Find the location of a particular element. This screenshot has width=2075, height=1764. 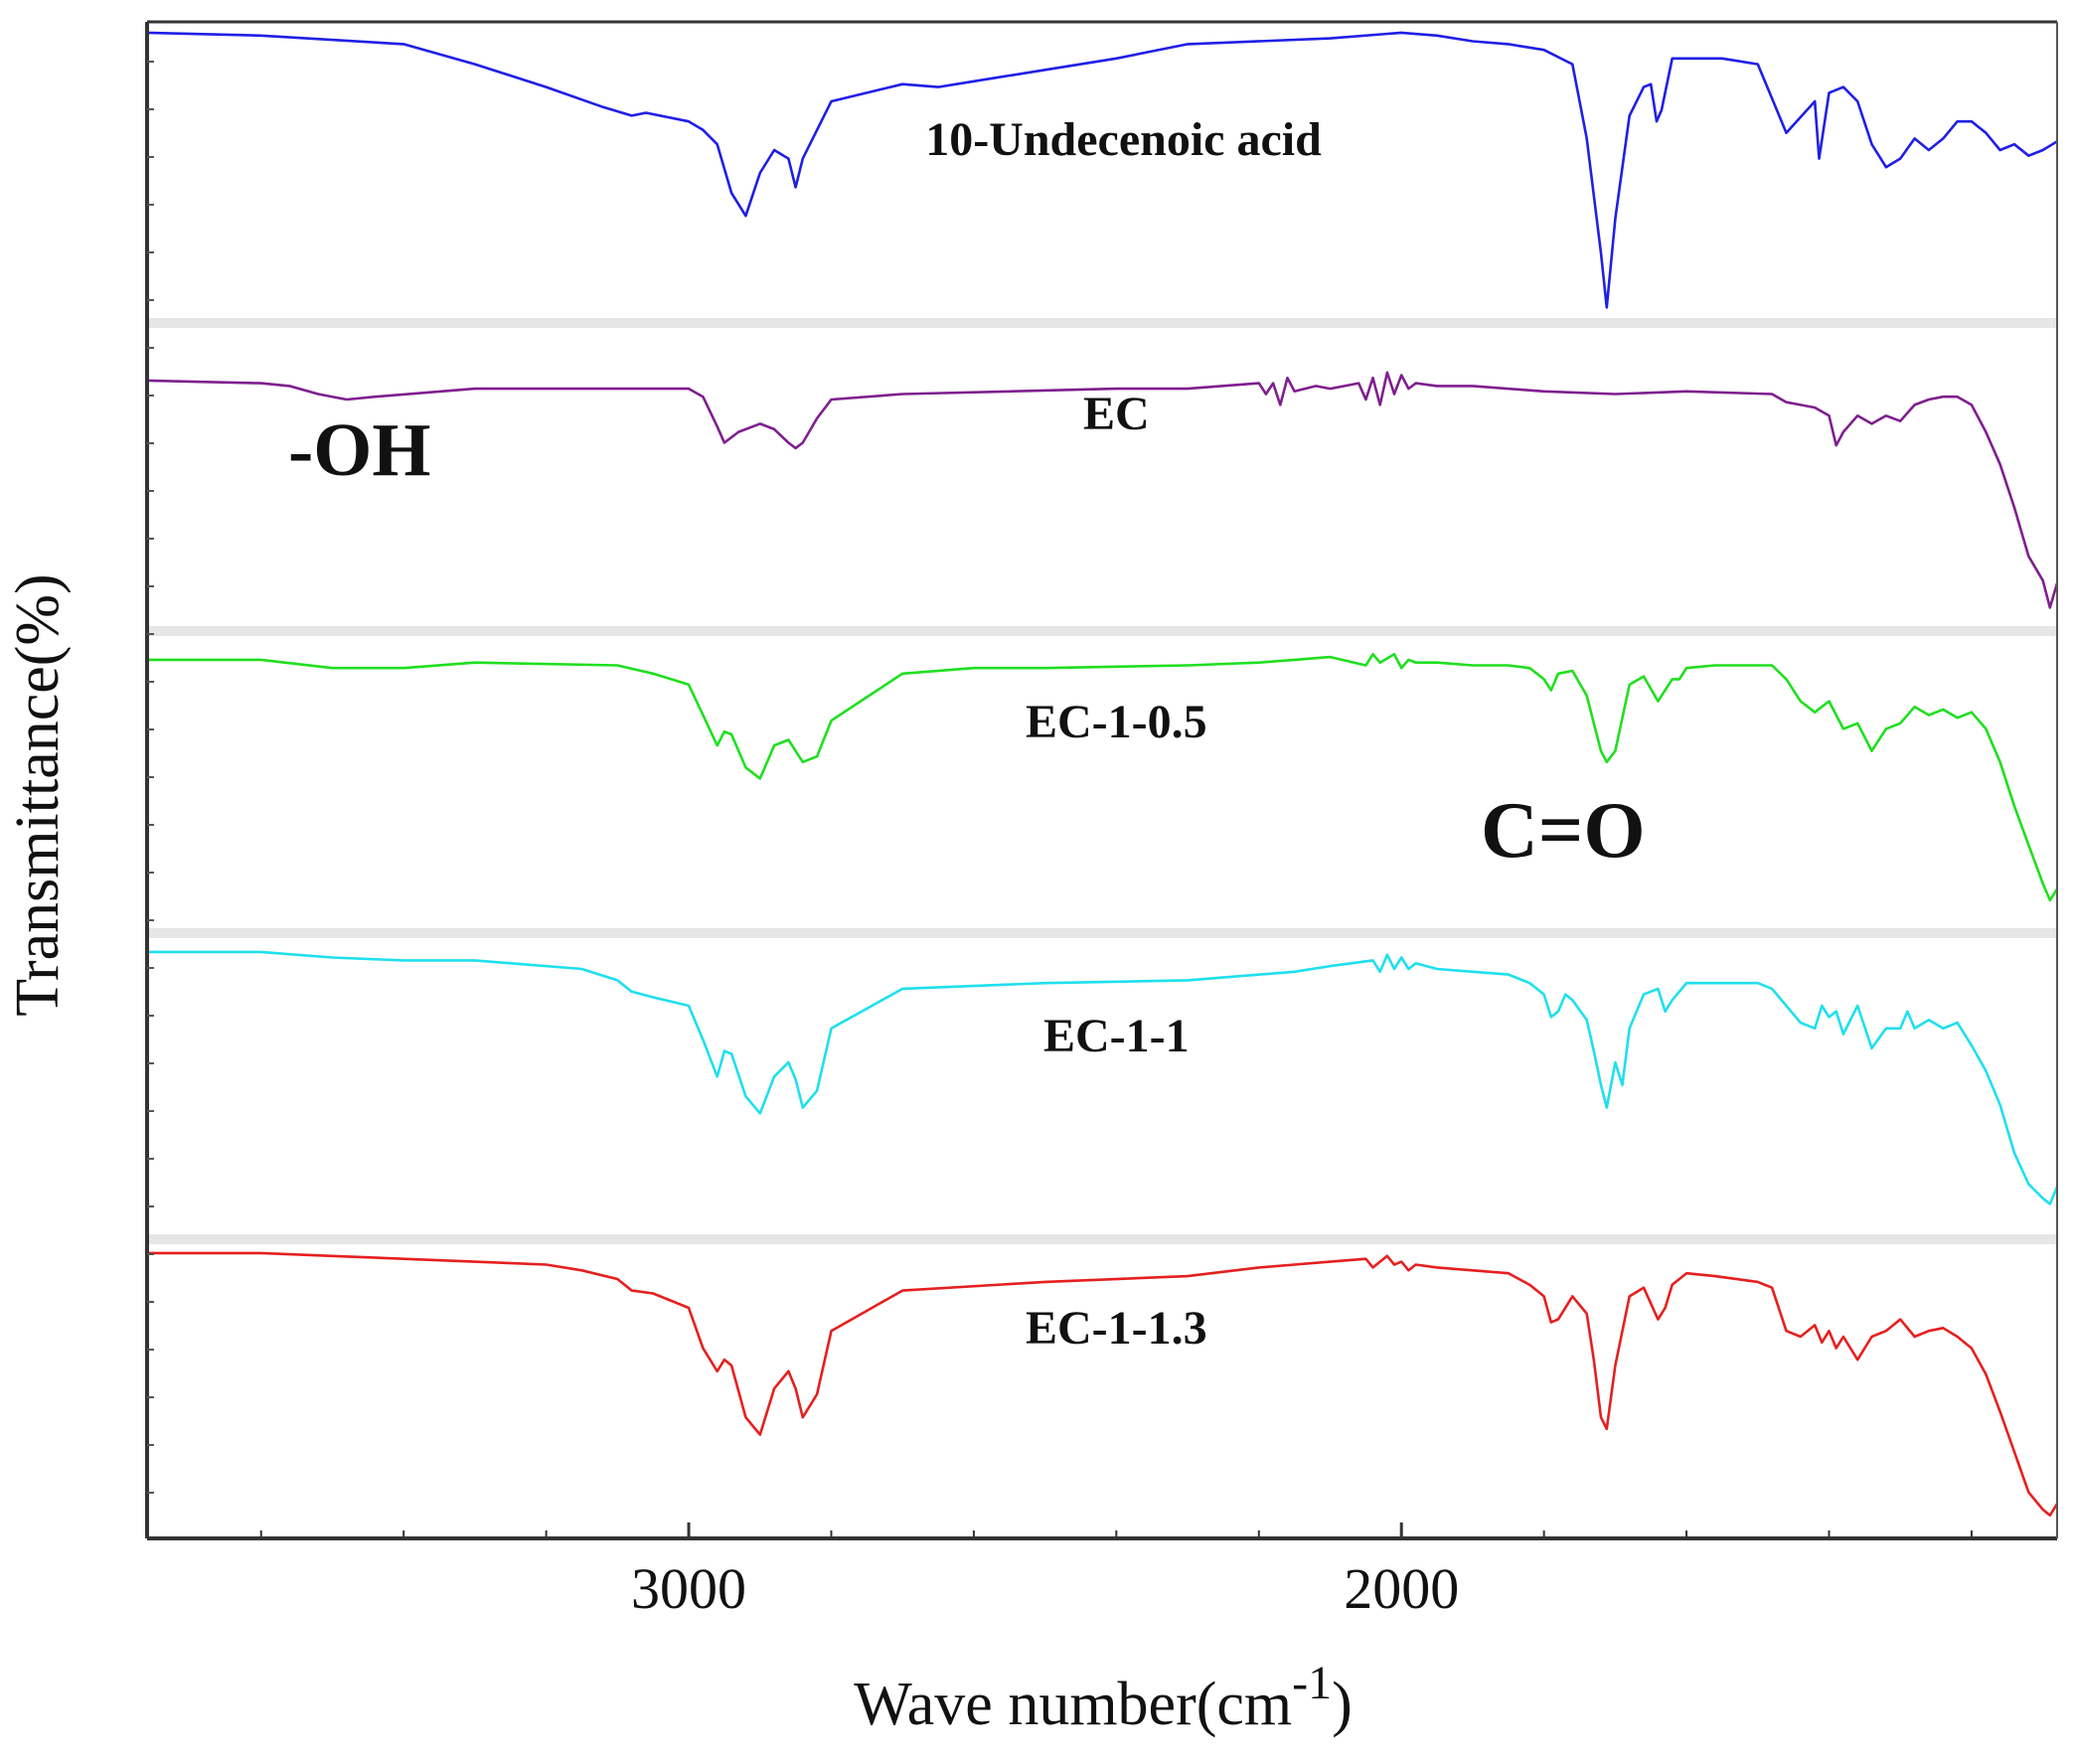

annotation-2: C=O is located at coordinates (1564, 831).